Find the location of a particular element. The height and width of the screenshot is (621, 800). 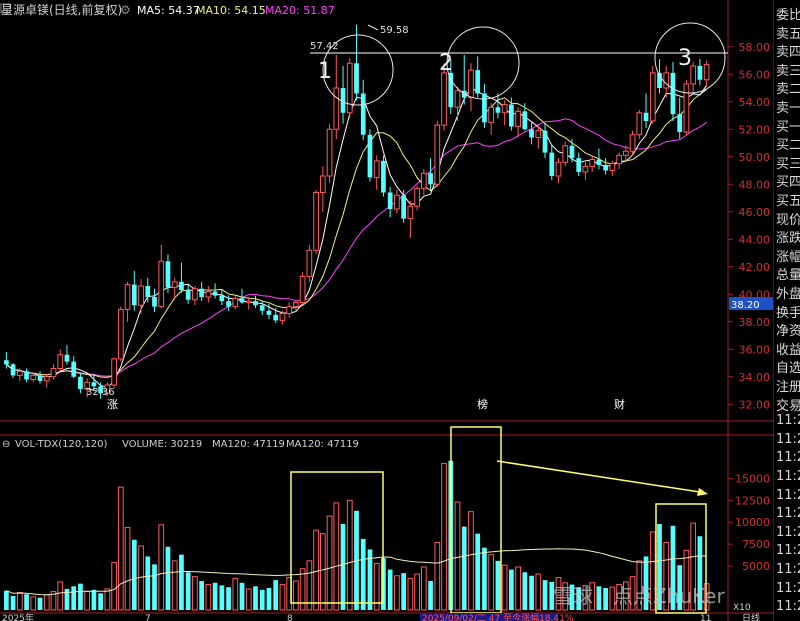

price-tick-label: 42.00 is located at coordinates (755, 267).